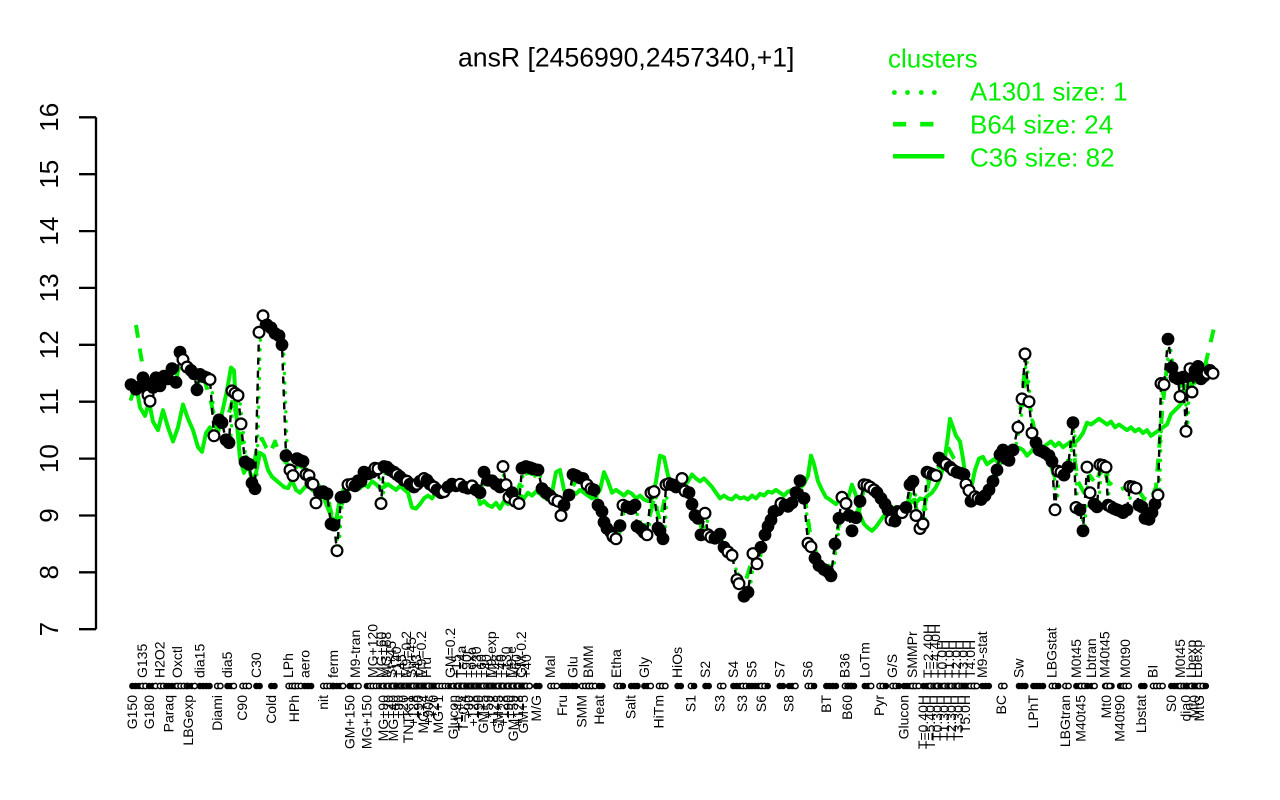 This screenshot has height=800, width=1280. Describe the element at coordinates (930, 722) in the screenshot. I see `svg-text: T=5.40H` at that location.